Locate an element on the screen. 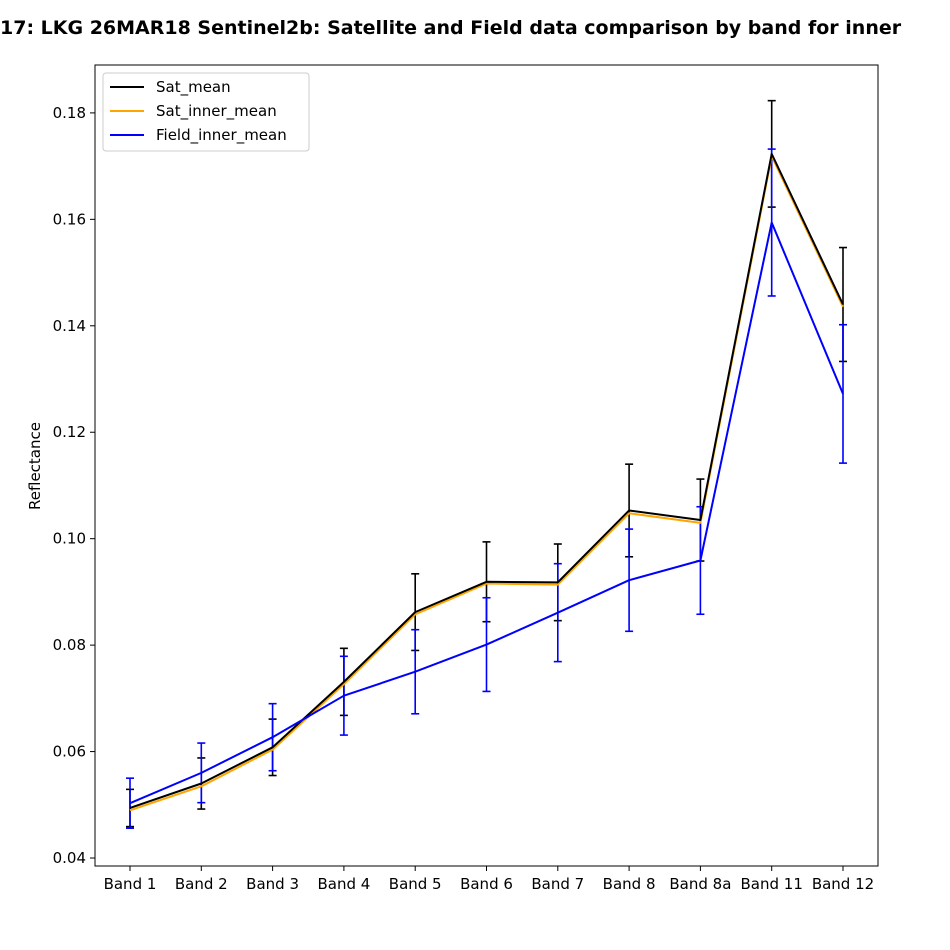  legend-label: Sat_inner_mean is located at coordinates (216, 111).